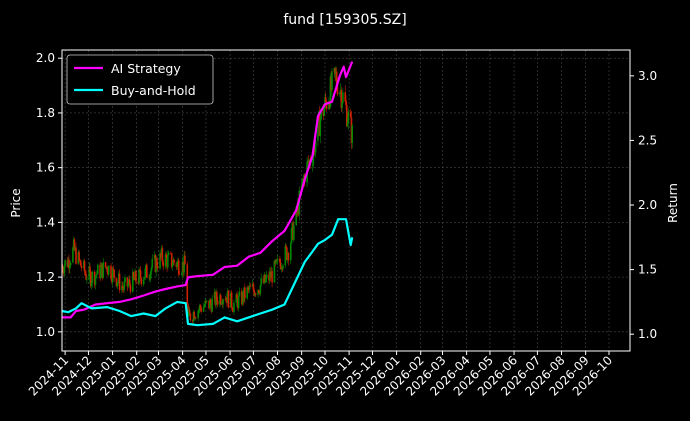  I want to click on y-axis-left-label: Price, so click(16, 202).